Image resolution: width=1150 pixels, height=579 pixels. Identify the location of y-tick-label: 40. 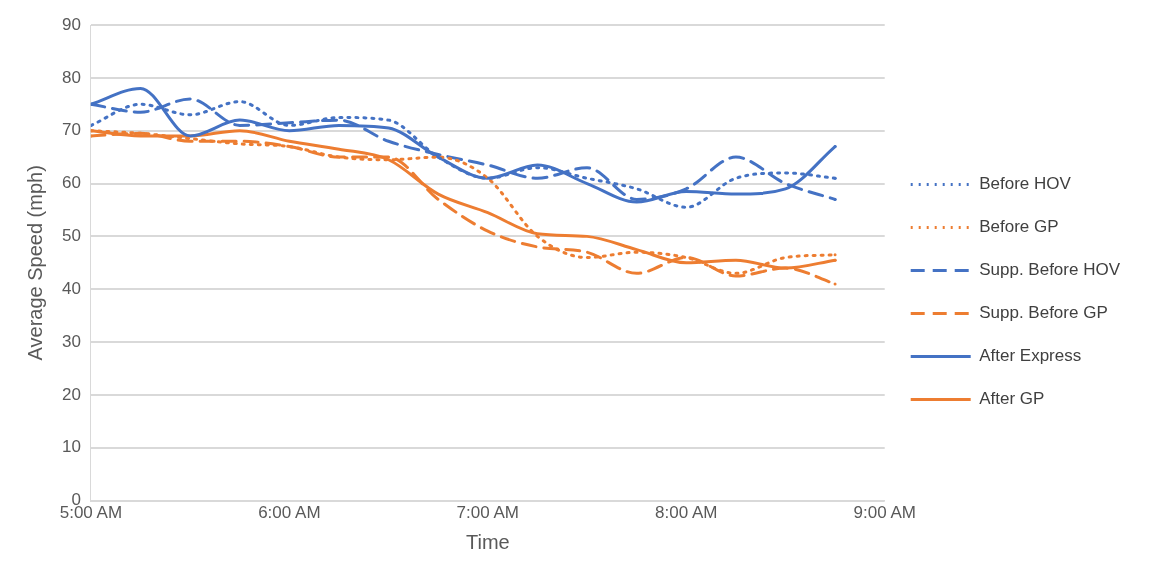
(71, 288).